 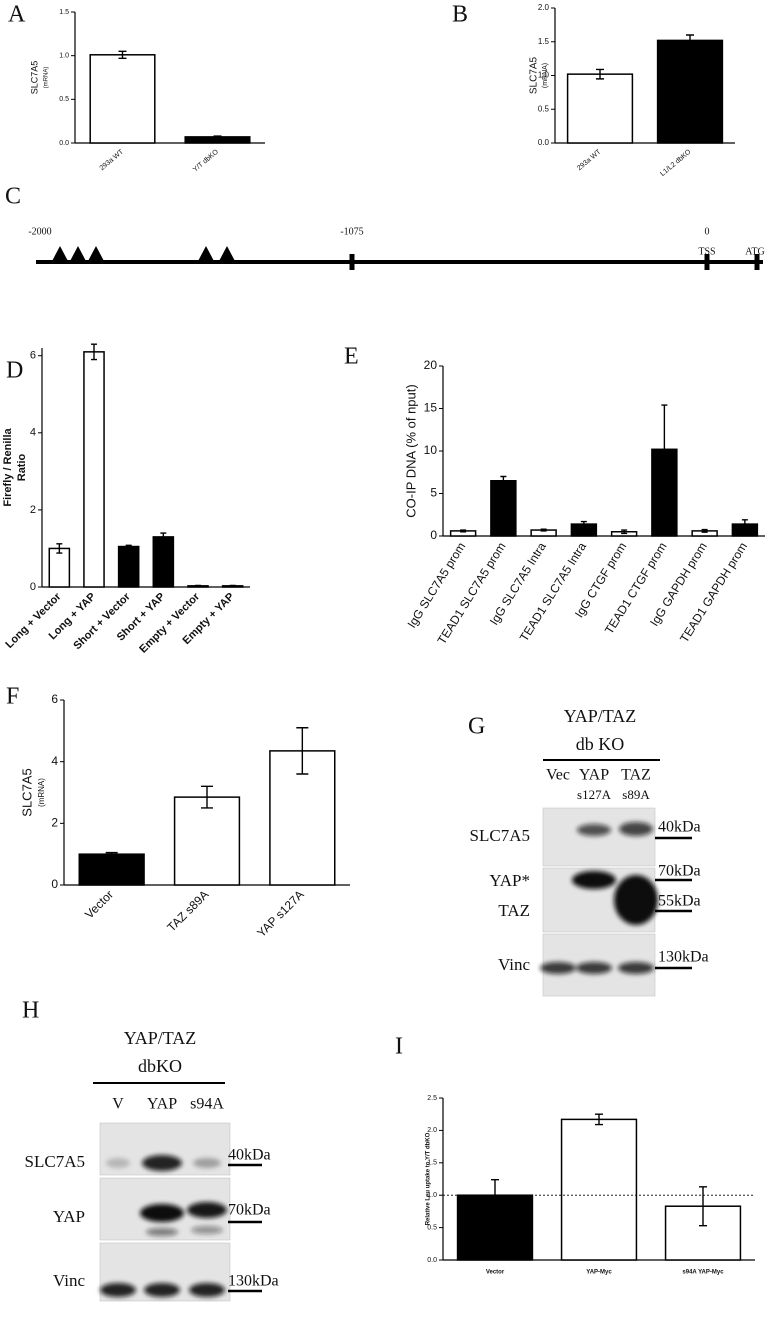 What do you see at coordinates (476, 727) in the screenshot?
I see `panel-letter: G` at bounding box center [476, 727].